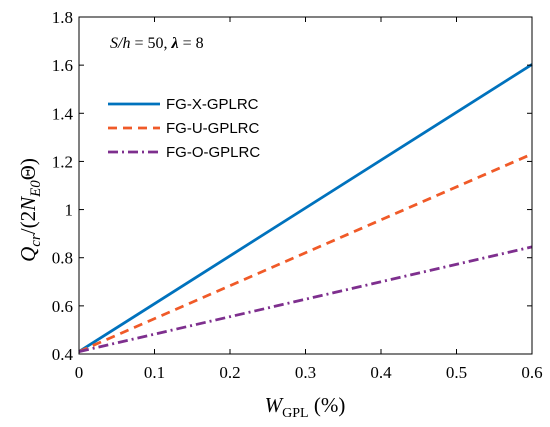 This screenshot has height=427, width=550. What do you see at coordinates (174, 43) in the screenshot?
I see `annotation-lambda-label: λ` at bounding box center [174, 43].